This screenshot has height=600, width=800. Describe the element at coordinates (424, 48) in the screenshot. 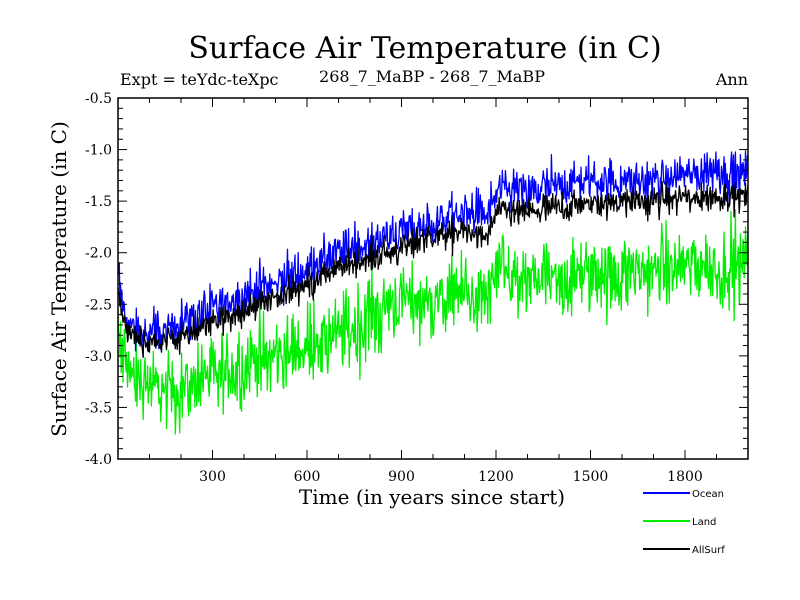

I see `chart-title: Surface Air Temperature (in C)` at that location.